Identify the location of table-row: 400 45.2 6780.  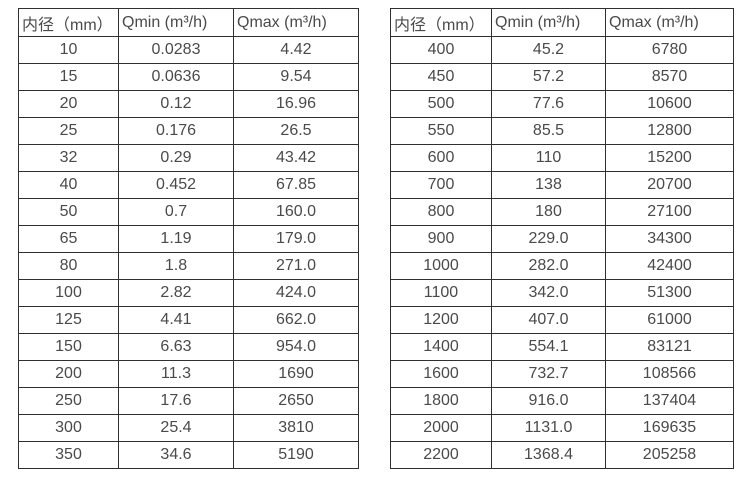
(562, 50).